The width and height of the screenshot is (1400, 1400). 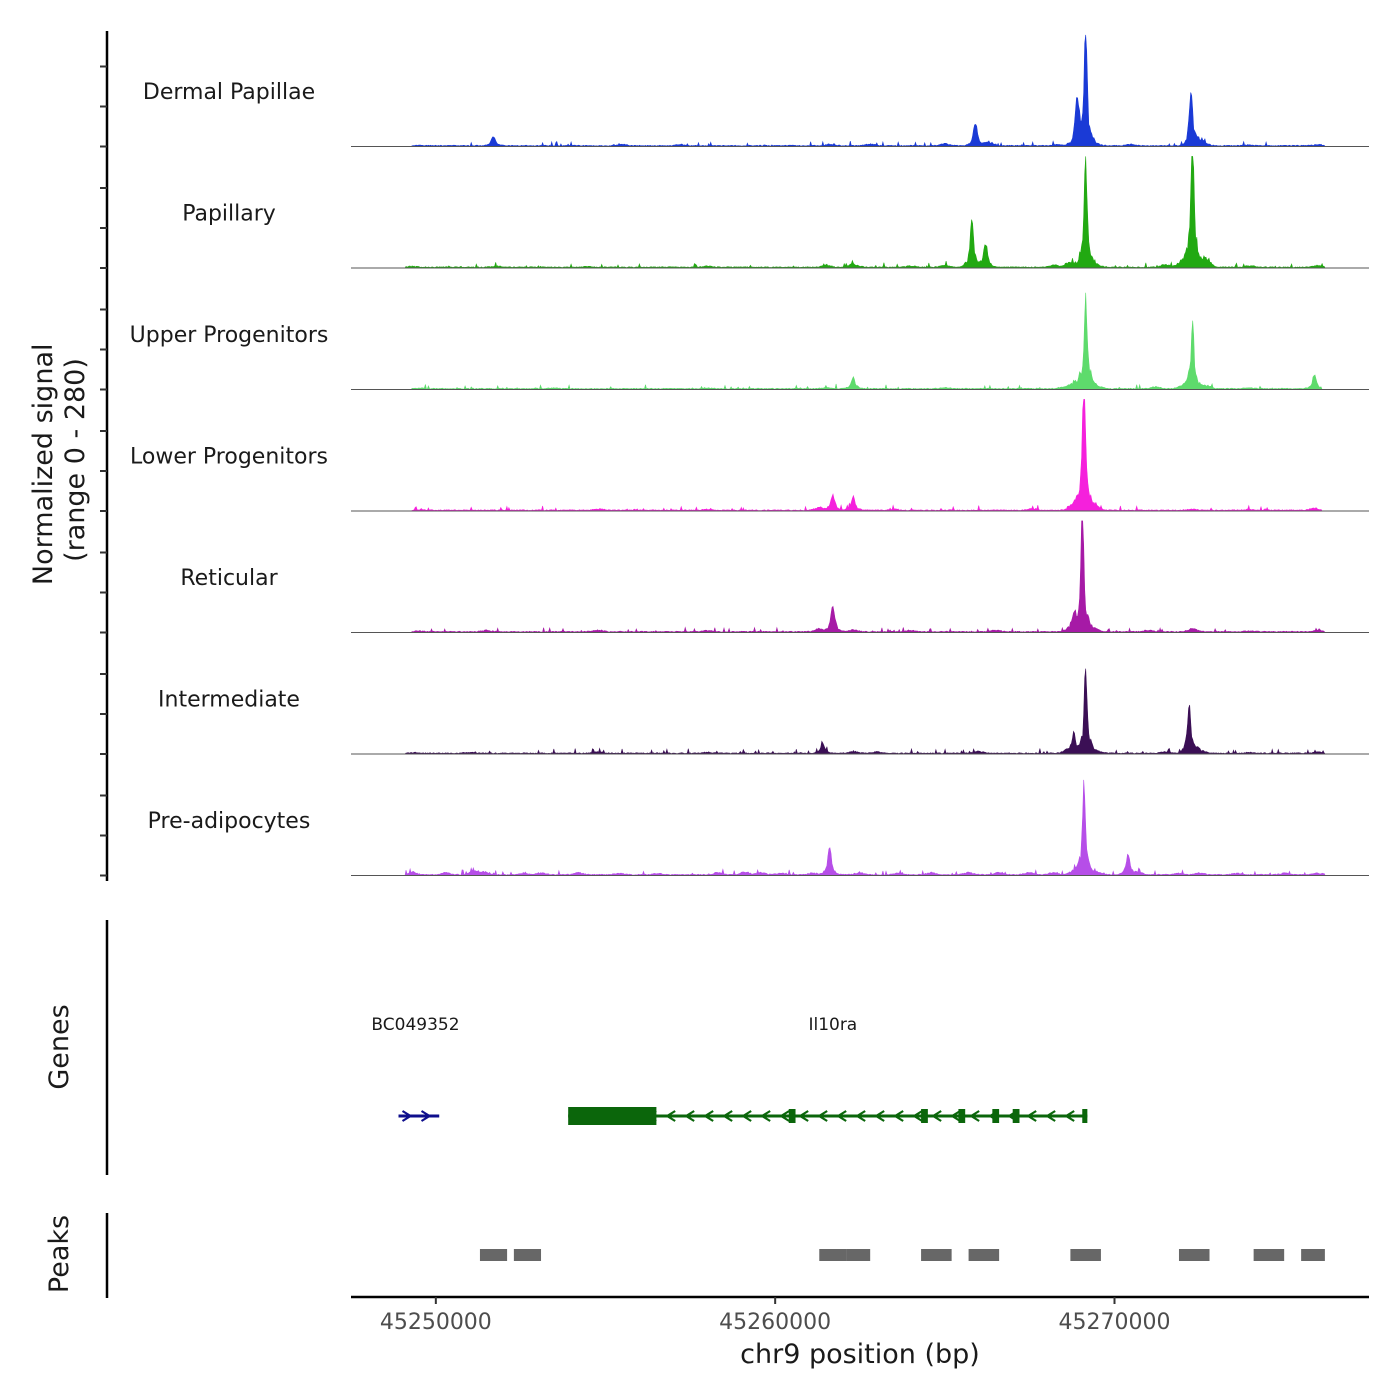 I want to click on track-label: Reticular, so click(x=229, y=578).